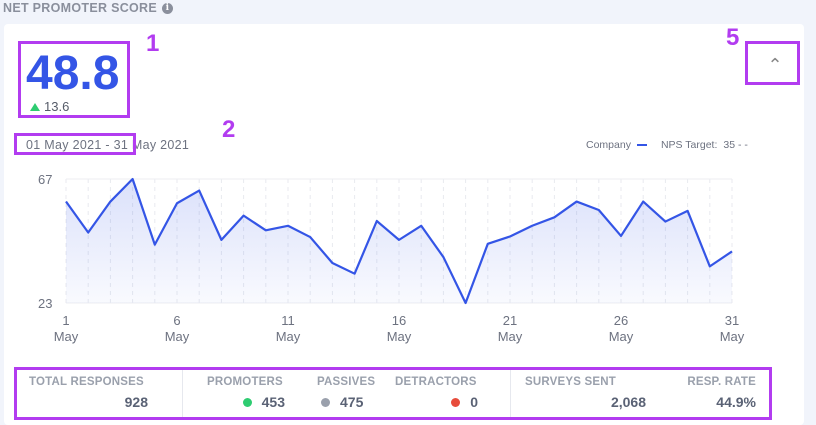  I want to click on legend-target-value: 35 - -, so click(735, 145).